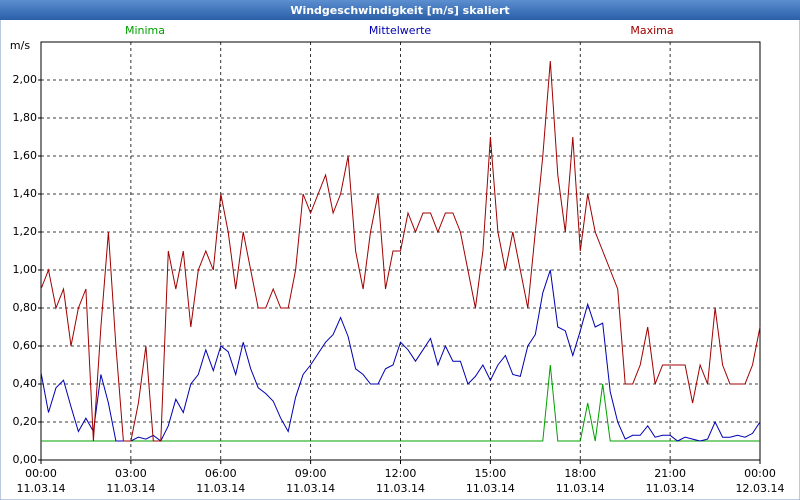 The height and width of the screenshot is (500, 800). I want to click on legend-label: Maxima, so click(651, 30).